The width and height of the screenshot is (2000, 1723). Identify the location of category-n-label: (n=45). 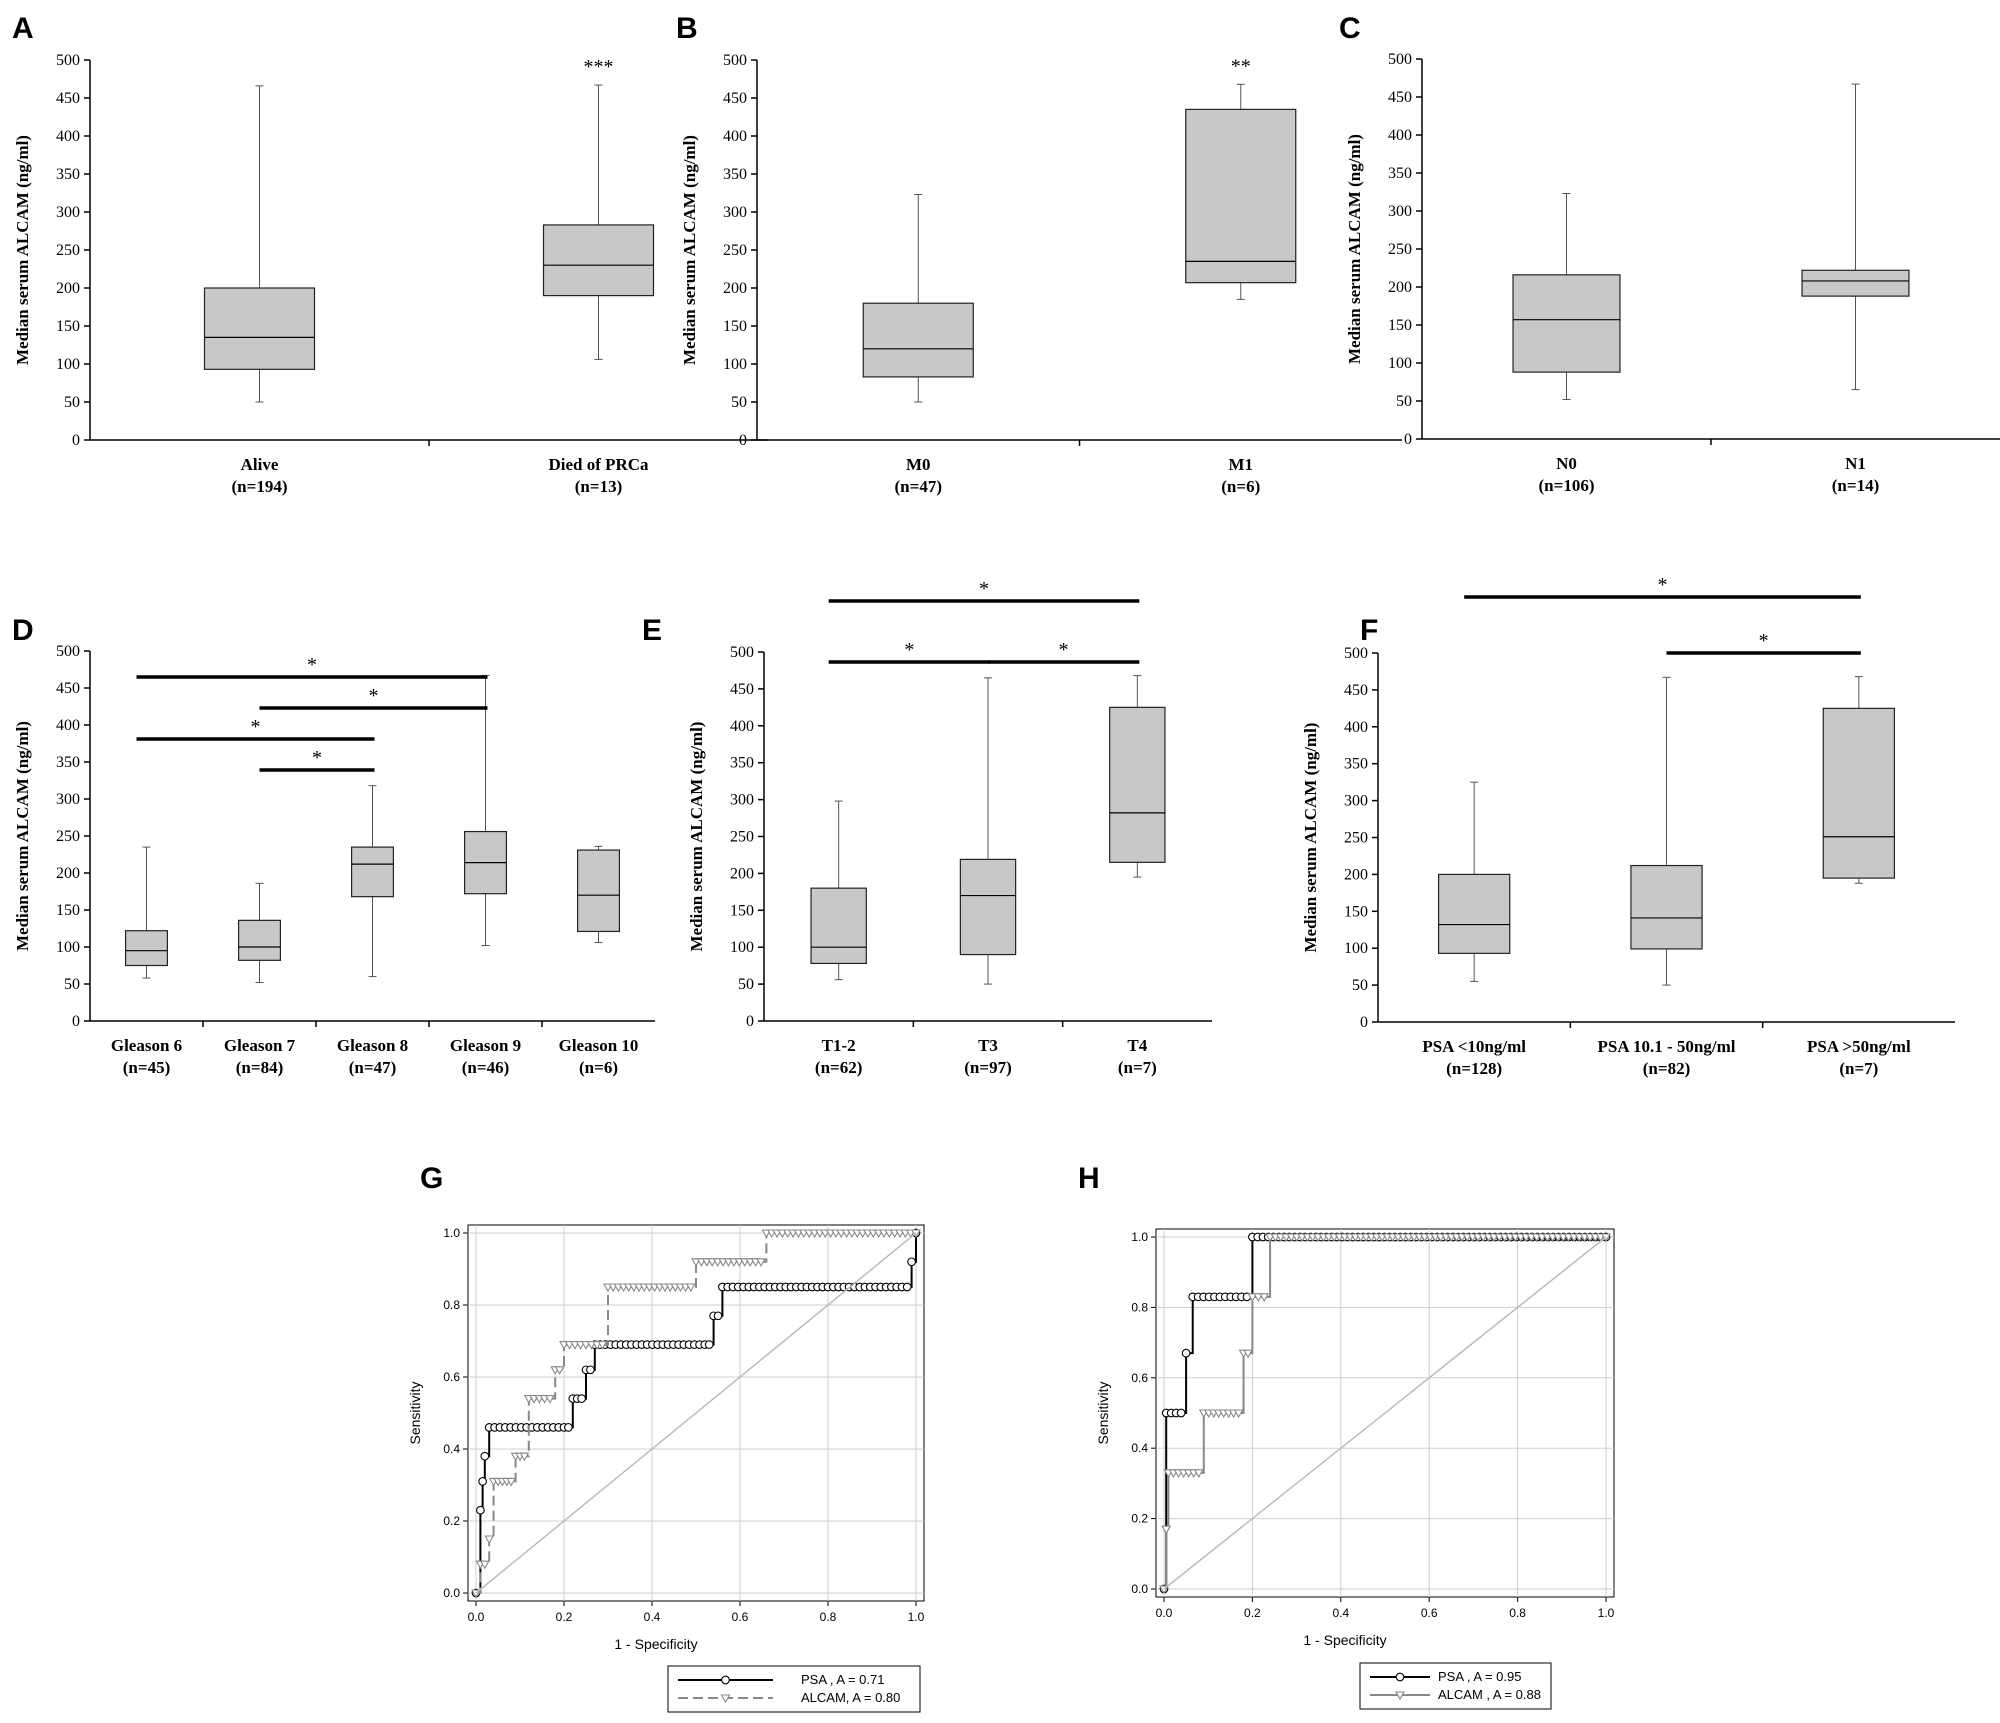
(146, 1067).